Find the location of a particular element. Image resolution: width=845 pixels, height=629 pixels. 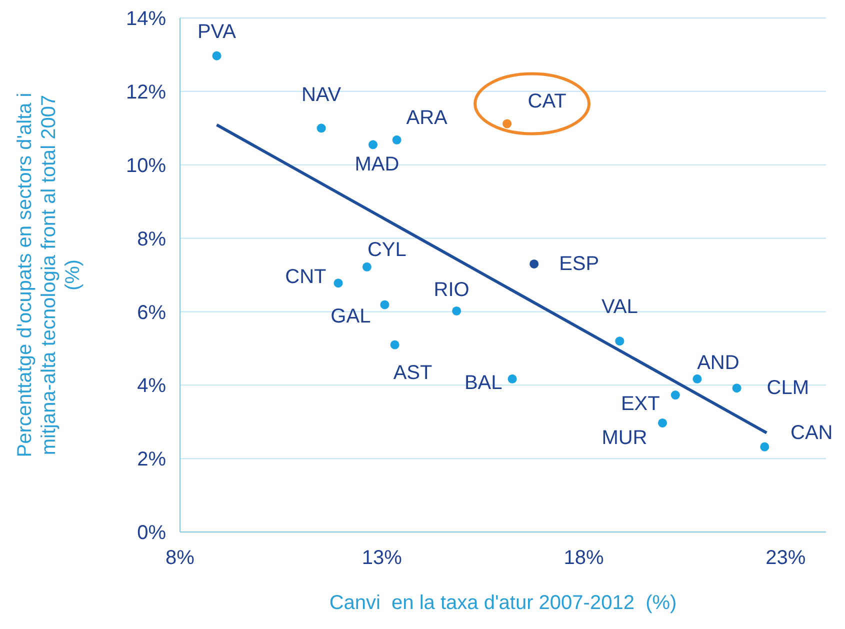

y-tick-label: 12% is located at coordinates (146, 93).